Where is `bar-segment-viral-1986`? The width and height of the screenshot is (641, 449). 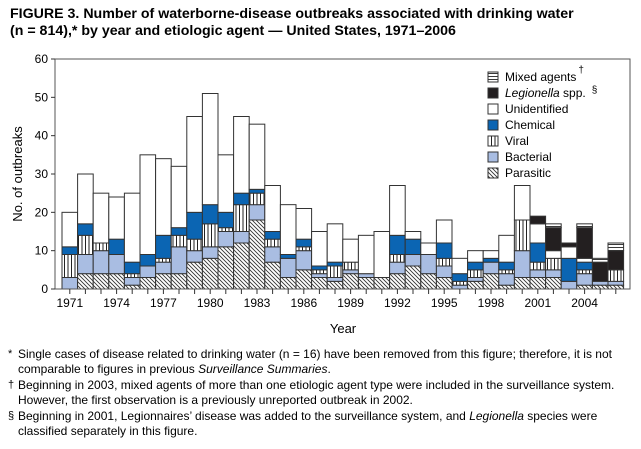 bar-segment-viral-1986 is located at coordinates (304, 249).